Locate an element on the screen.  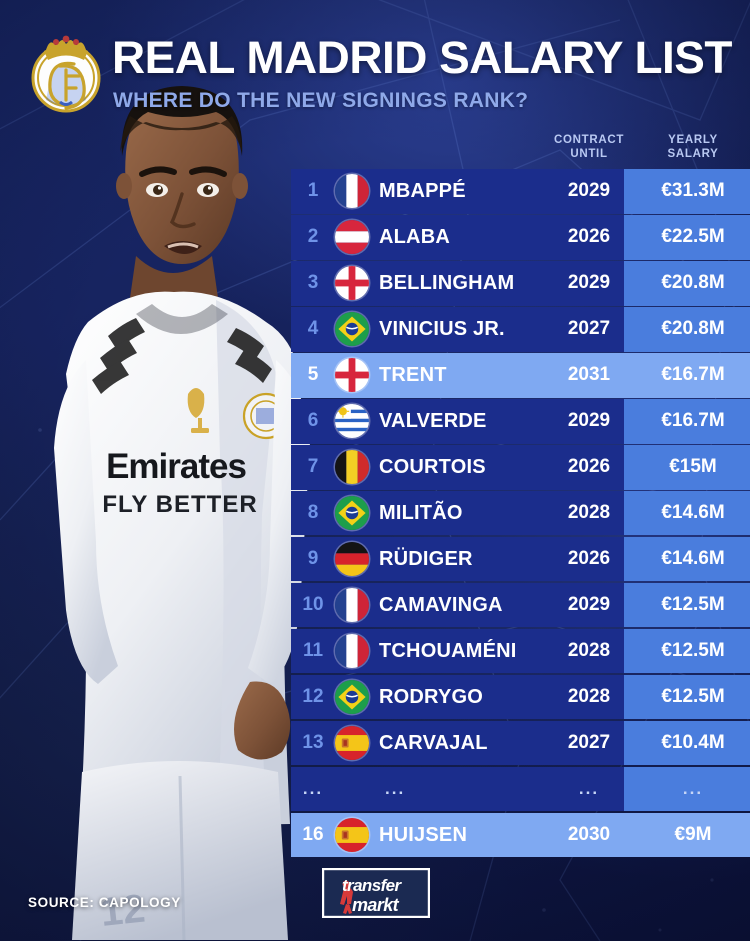
row-yearly-salary: €9M is located at coordinates (693, 835).